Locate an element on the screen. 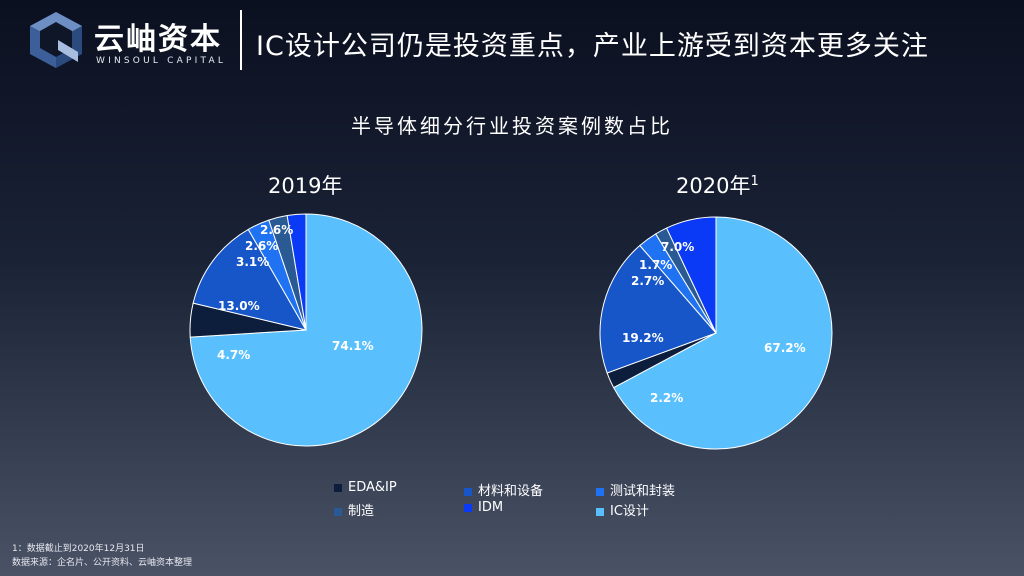 Image resolution: width=1024 pixels, height=576 pixels. legend-item: 测试和封装 is located at coordinates (635, 489).